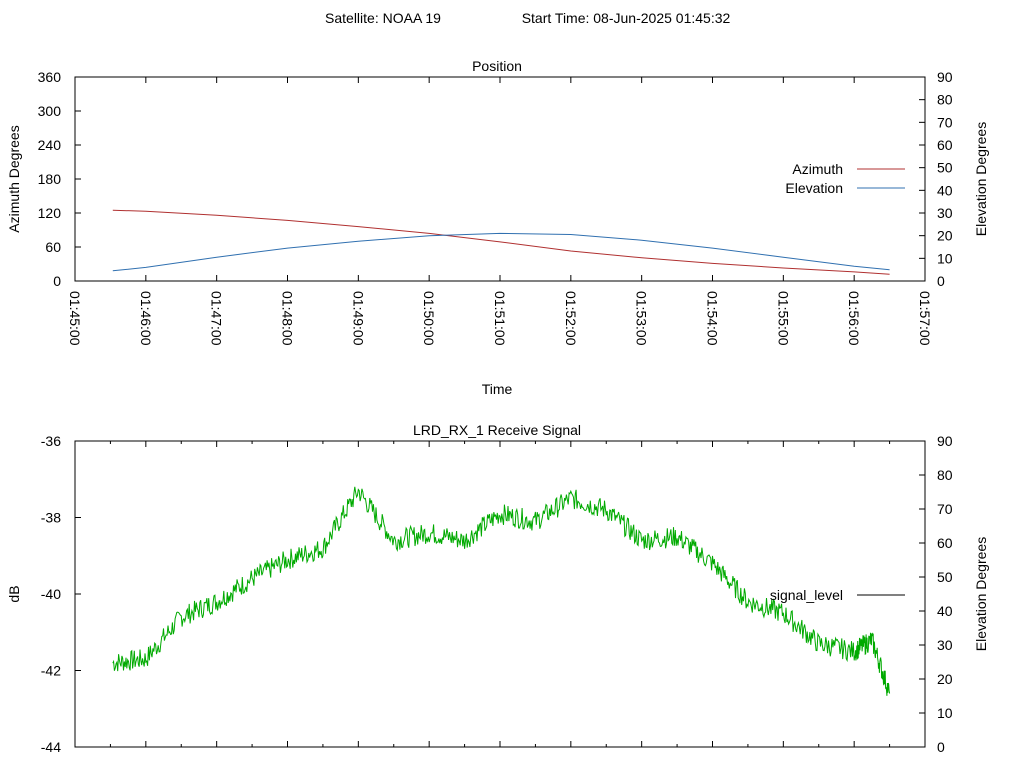 The height and width of the screenshot is (773, 1024). What do you see at coordinates (497, 66) in the screenshot?
I see `position-chart-title: Position` at bounding box center [497, 66].